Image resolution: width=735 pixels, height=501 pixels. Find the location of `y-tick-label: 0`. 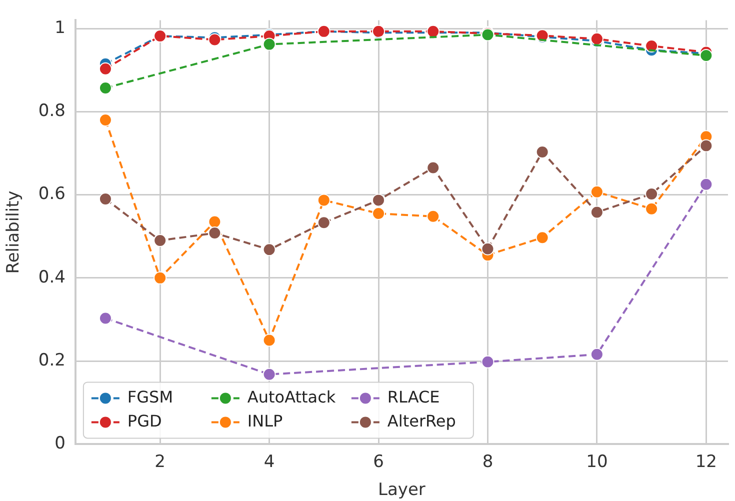

y-tick-label: 0 is located at coordinates (60, 444).